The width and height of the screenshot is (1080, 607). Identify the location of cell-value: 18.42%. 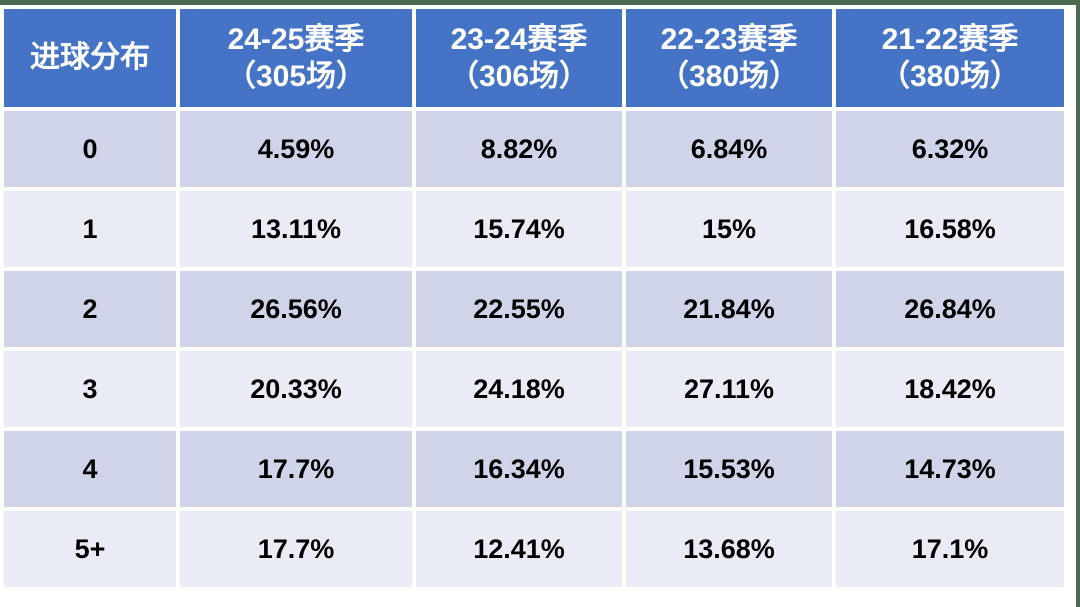
(950, 389).